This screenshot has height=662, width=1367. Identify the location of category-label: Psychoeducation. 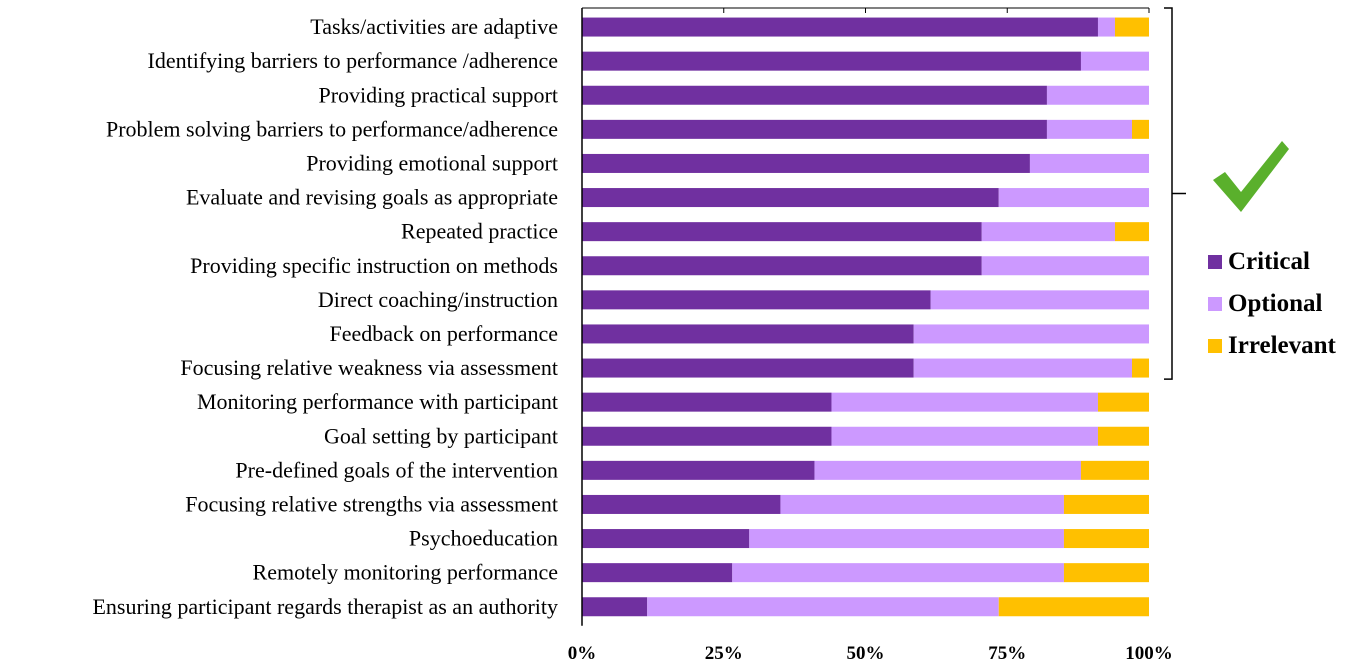
(483, 538).